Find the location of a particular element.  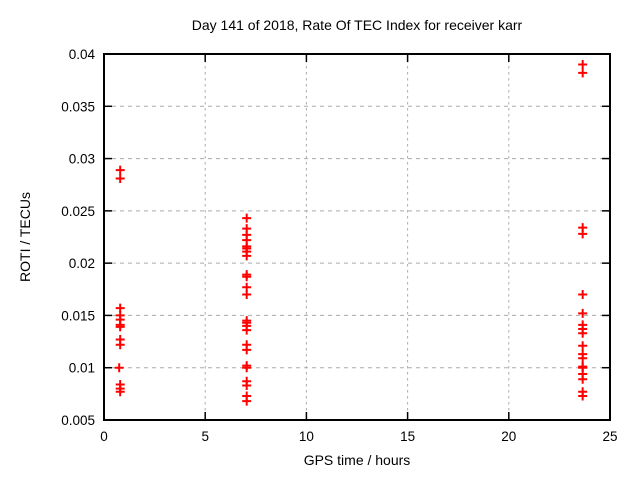

x-tick-label: 5 is located at coordinates (205, 436).